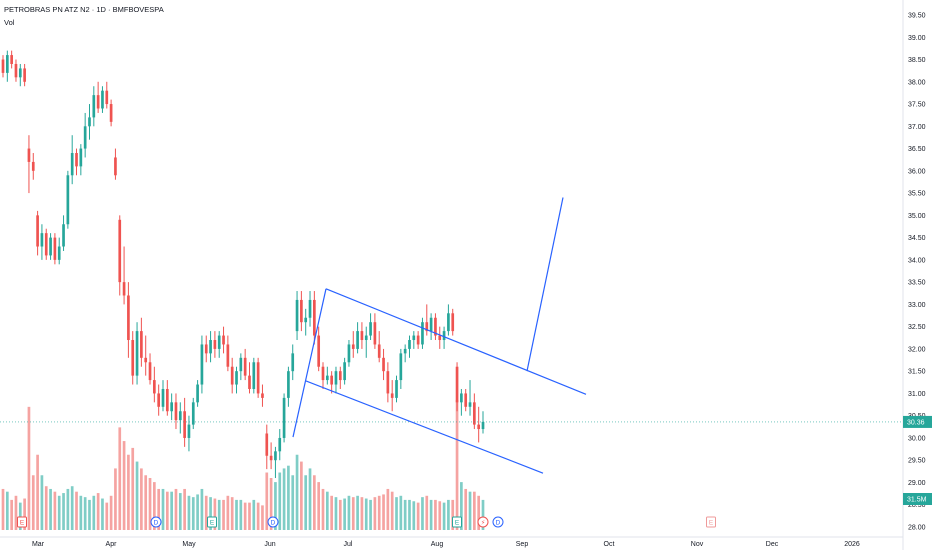 The width and height of the screenshot is (932, 555). What do you see at coordinates (917, 283) in the screenshot?
I see `price-tick-label: 33.50` at bounding box center [917, 283].